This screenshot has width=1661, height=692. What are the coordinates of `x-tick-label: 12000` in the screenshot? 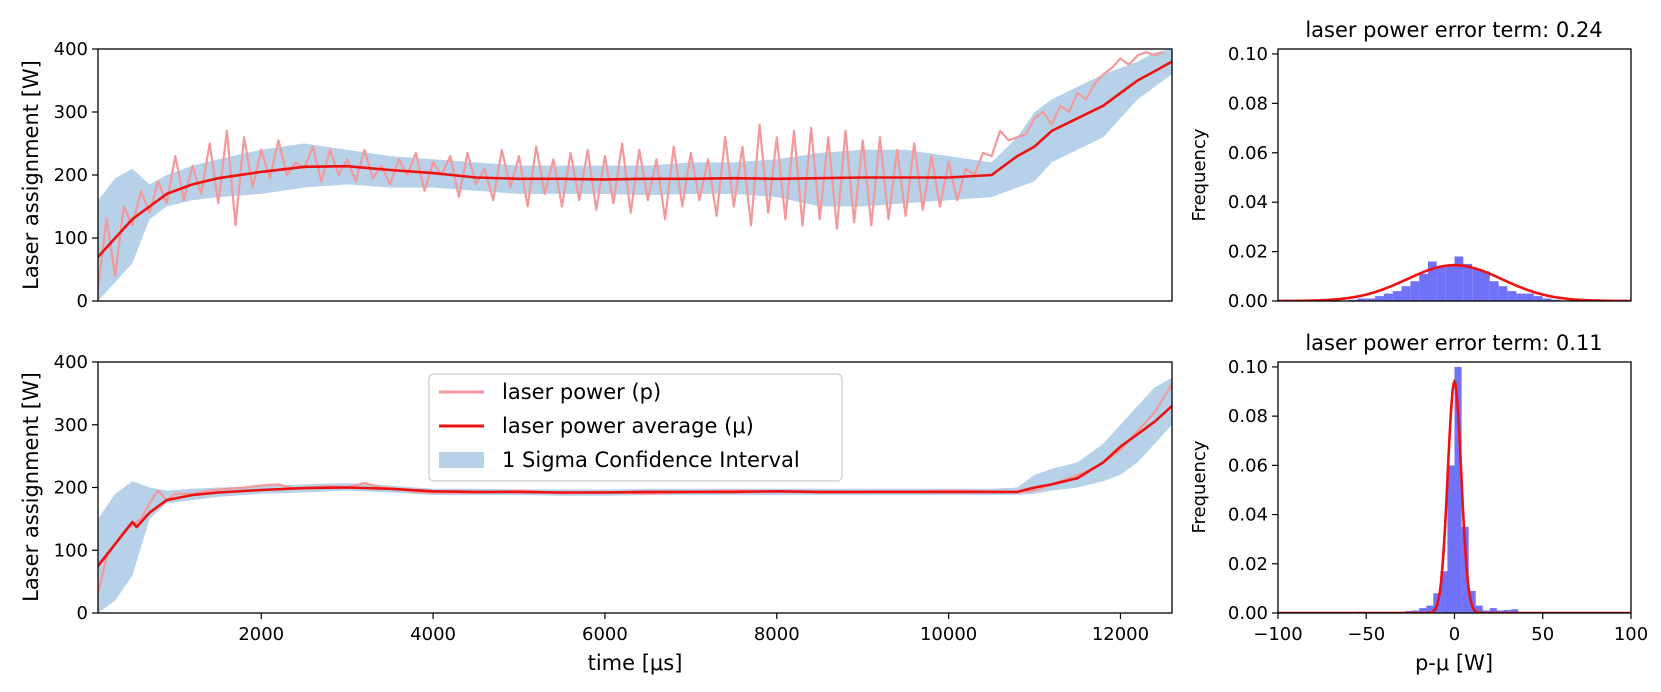 It's located at (1120, 634).